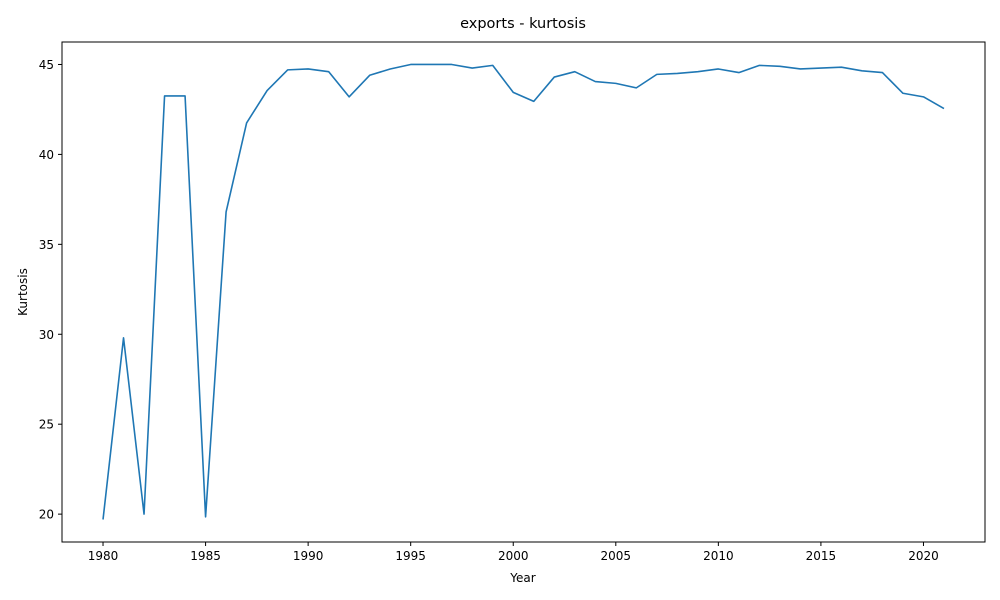  What do you see at coordinates (523, 24) in the screenshot?
I see `chart-title: exports - kurtosis` at bounding box center [523, 24].